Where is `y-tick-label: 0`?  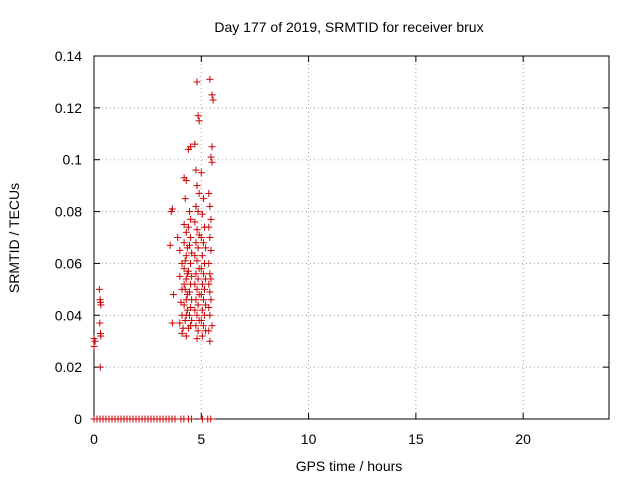
y-tick-label: 0 is located at coordinates (78, 419).